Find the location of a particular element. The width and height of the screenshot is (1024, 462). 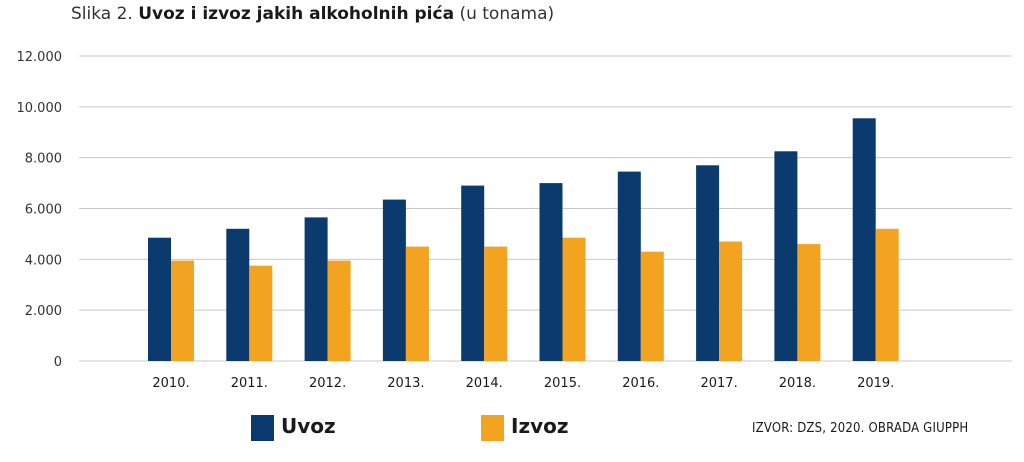

figure-number: Slika 2. is located at coordinates (105, 14).